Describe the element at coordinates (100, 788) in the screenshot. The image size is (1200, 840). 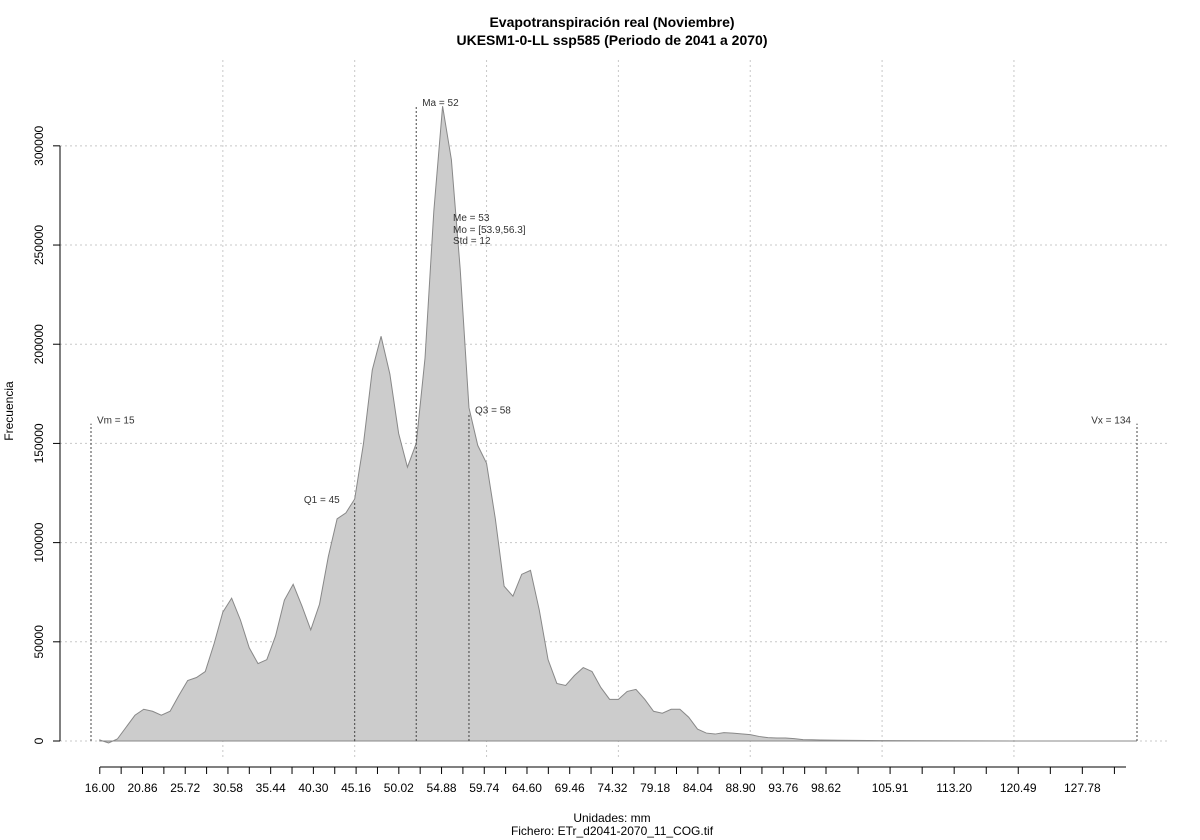
I see `x-tick-label: 16.00` at that location.